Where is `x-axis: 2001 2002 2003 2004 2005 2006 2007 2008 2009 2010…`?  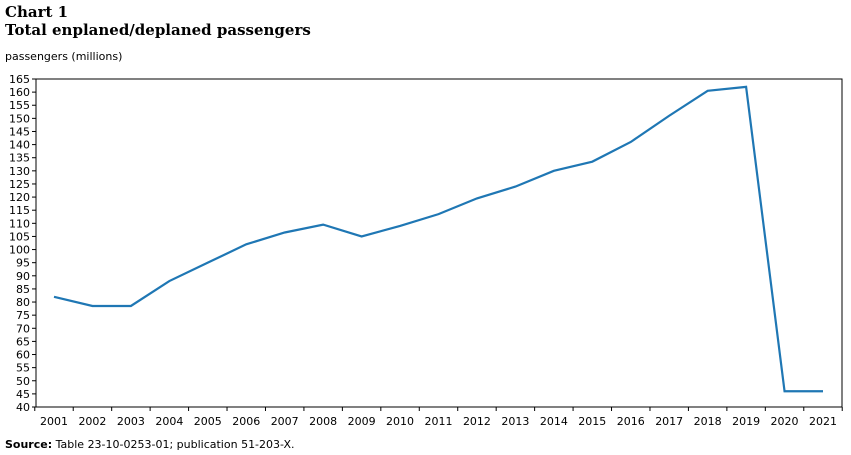
x-axis: 2001 2002 2003 2004 2005 2006 2007 2008 2009 2010… is located at coordinates (438, 417).